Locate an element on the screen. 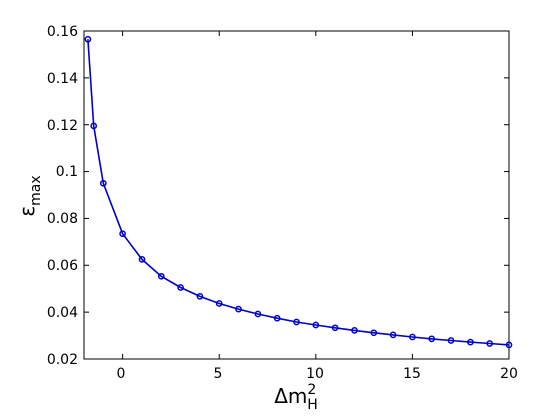 The width and height of the screenshot is (560, 420). y-axis-label-sub: max is located at coordinates (36, 190).